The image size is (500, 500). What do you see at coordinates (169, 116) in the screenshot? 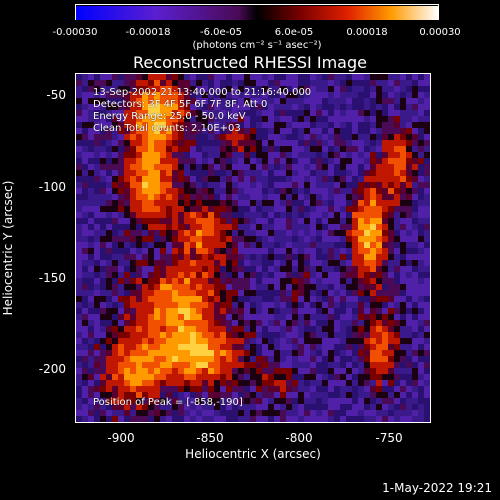
I see `annotation-energy: Energy Range: 25.0 - 50.0 keV` at bounding box center [169, 116].